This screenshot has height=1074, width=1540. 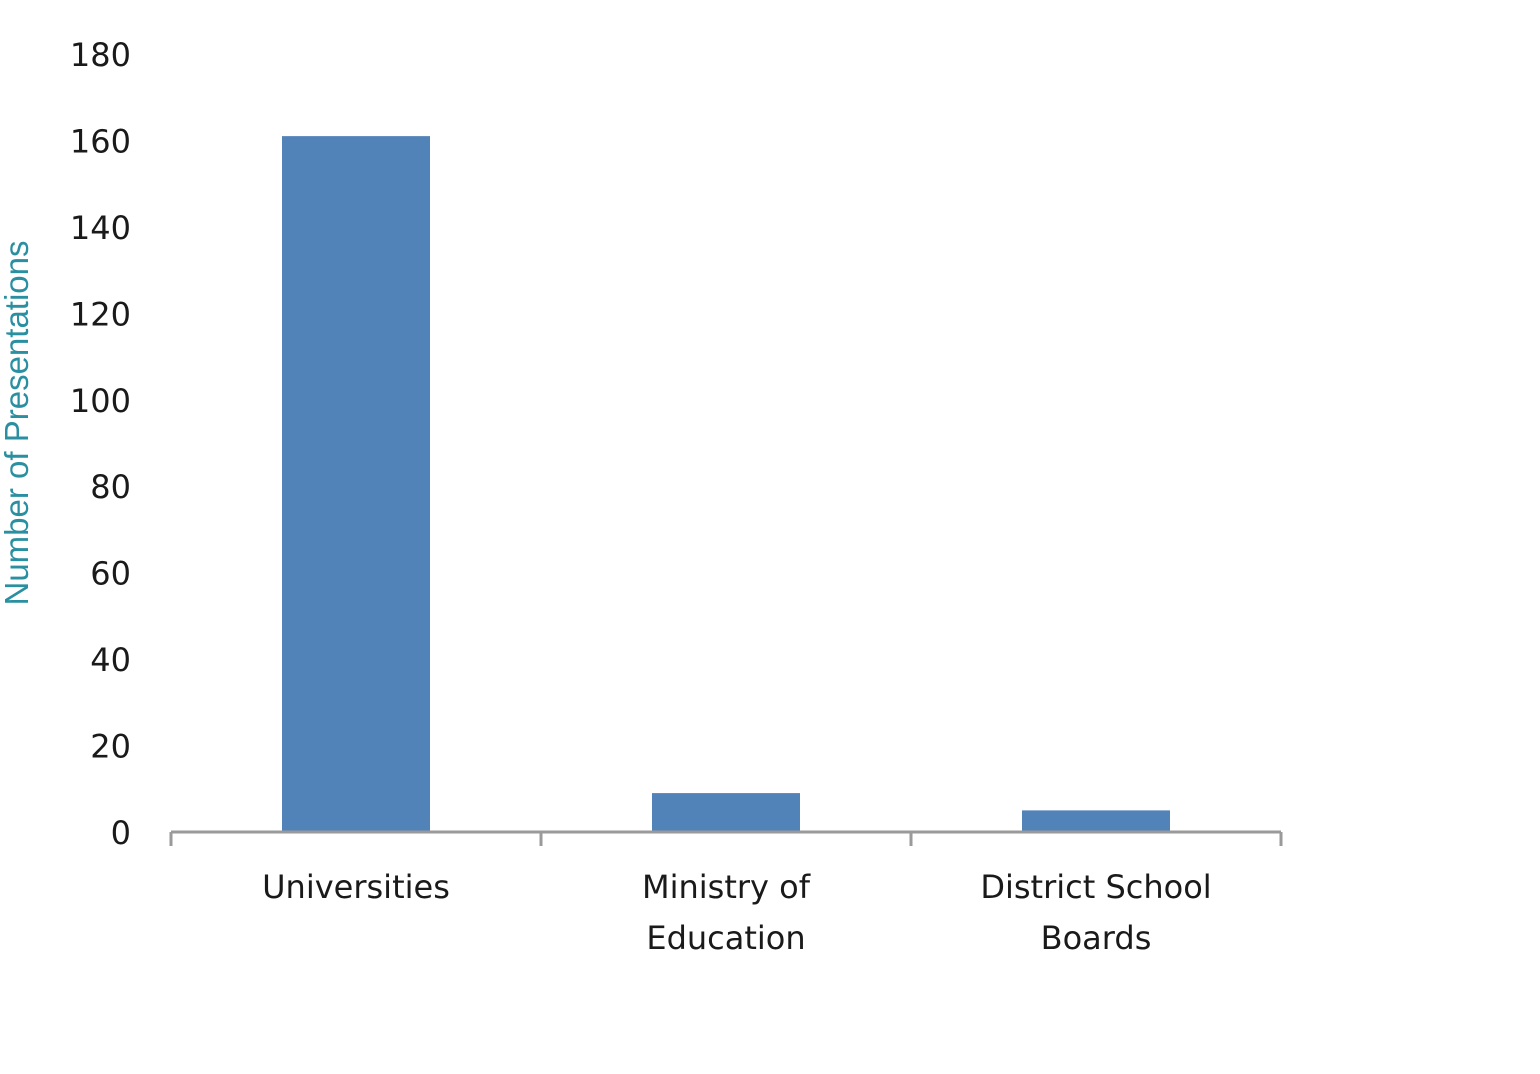 I want to click on y-tick-label: 100, so click(x=100, y=401).